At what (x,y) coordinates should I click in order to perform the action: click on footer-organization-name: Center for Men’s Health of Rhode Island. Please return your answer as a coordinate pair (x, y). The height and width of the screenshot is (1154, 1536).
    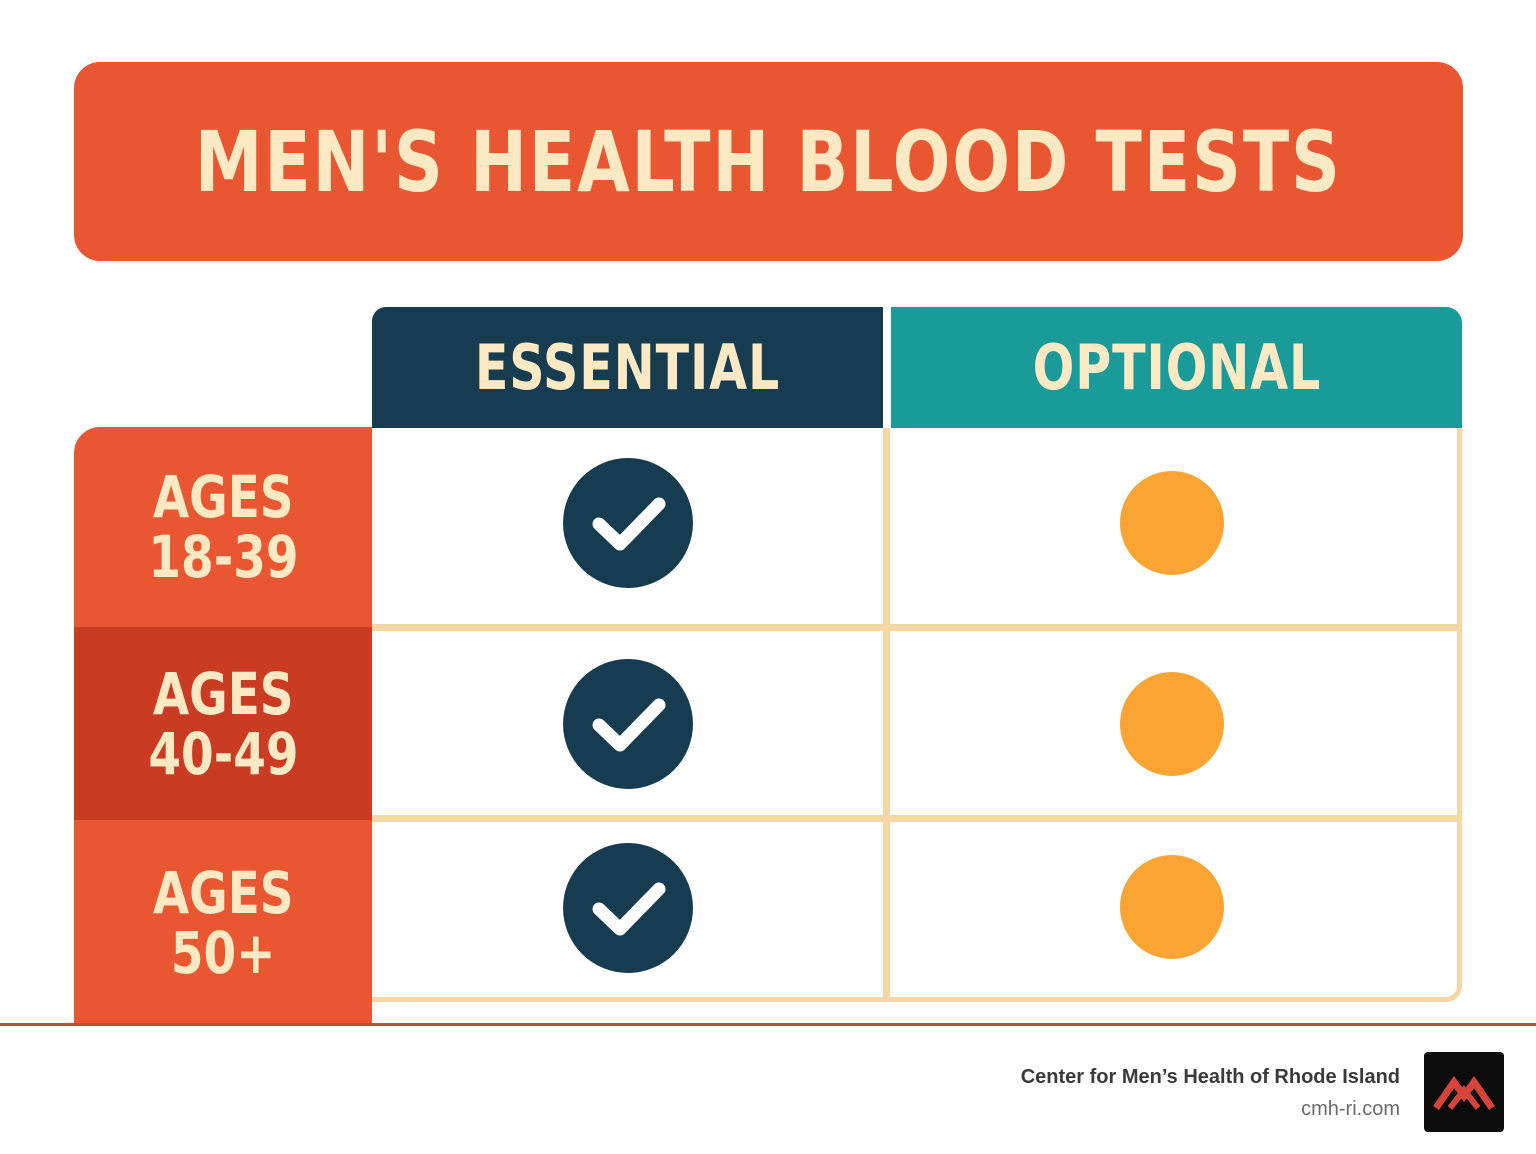
    Looking at the image, I should click on (1210, 1077).